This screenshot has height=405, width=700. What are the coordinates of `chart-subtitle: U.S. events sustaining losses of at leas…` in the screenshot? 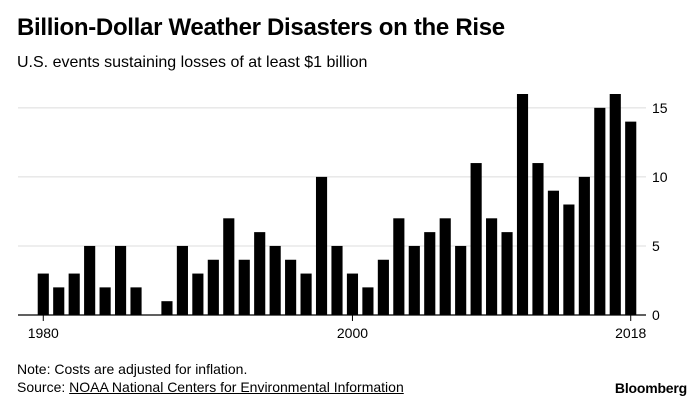 It's located at (192, 62).